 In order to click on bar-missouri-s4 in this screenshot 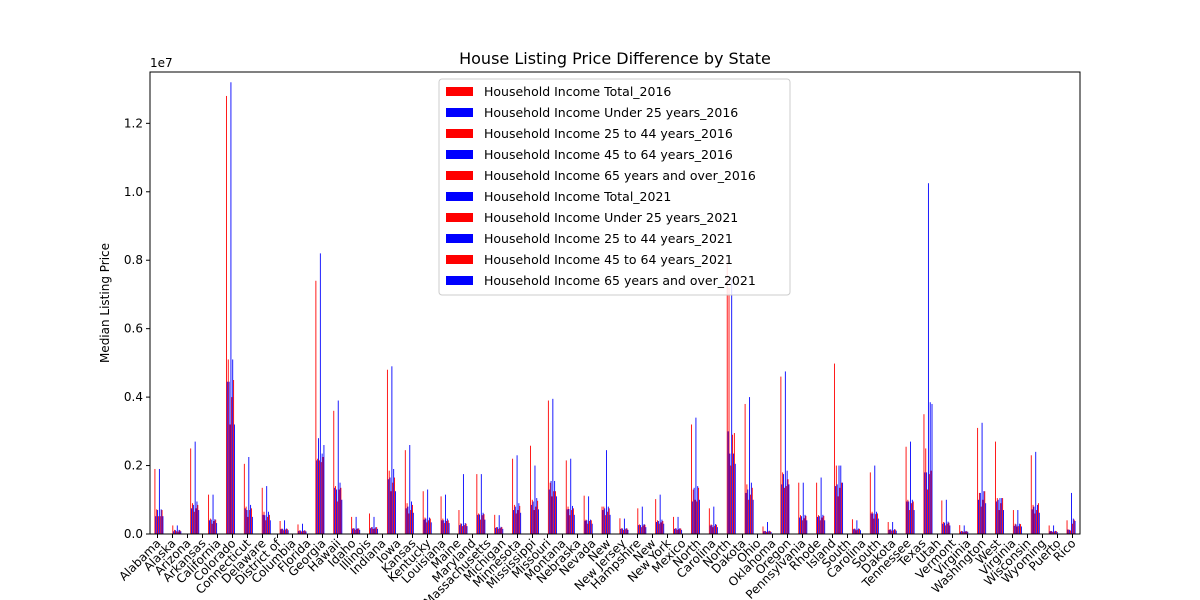, I will do `click(606, 524)`.